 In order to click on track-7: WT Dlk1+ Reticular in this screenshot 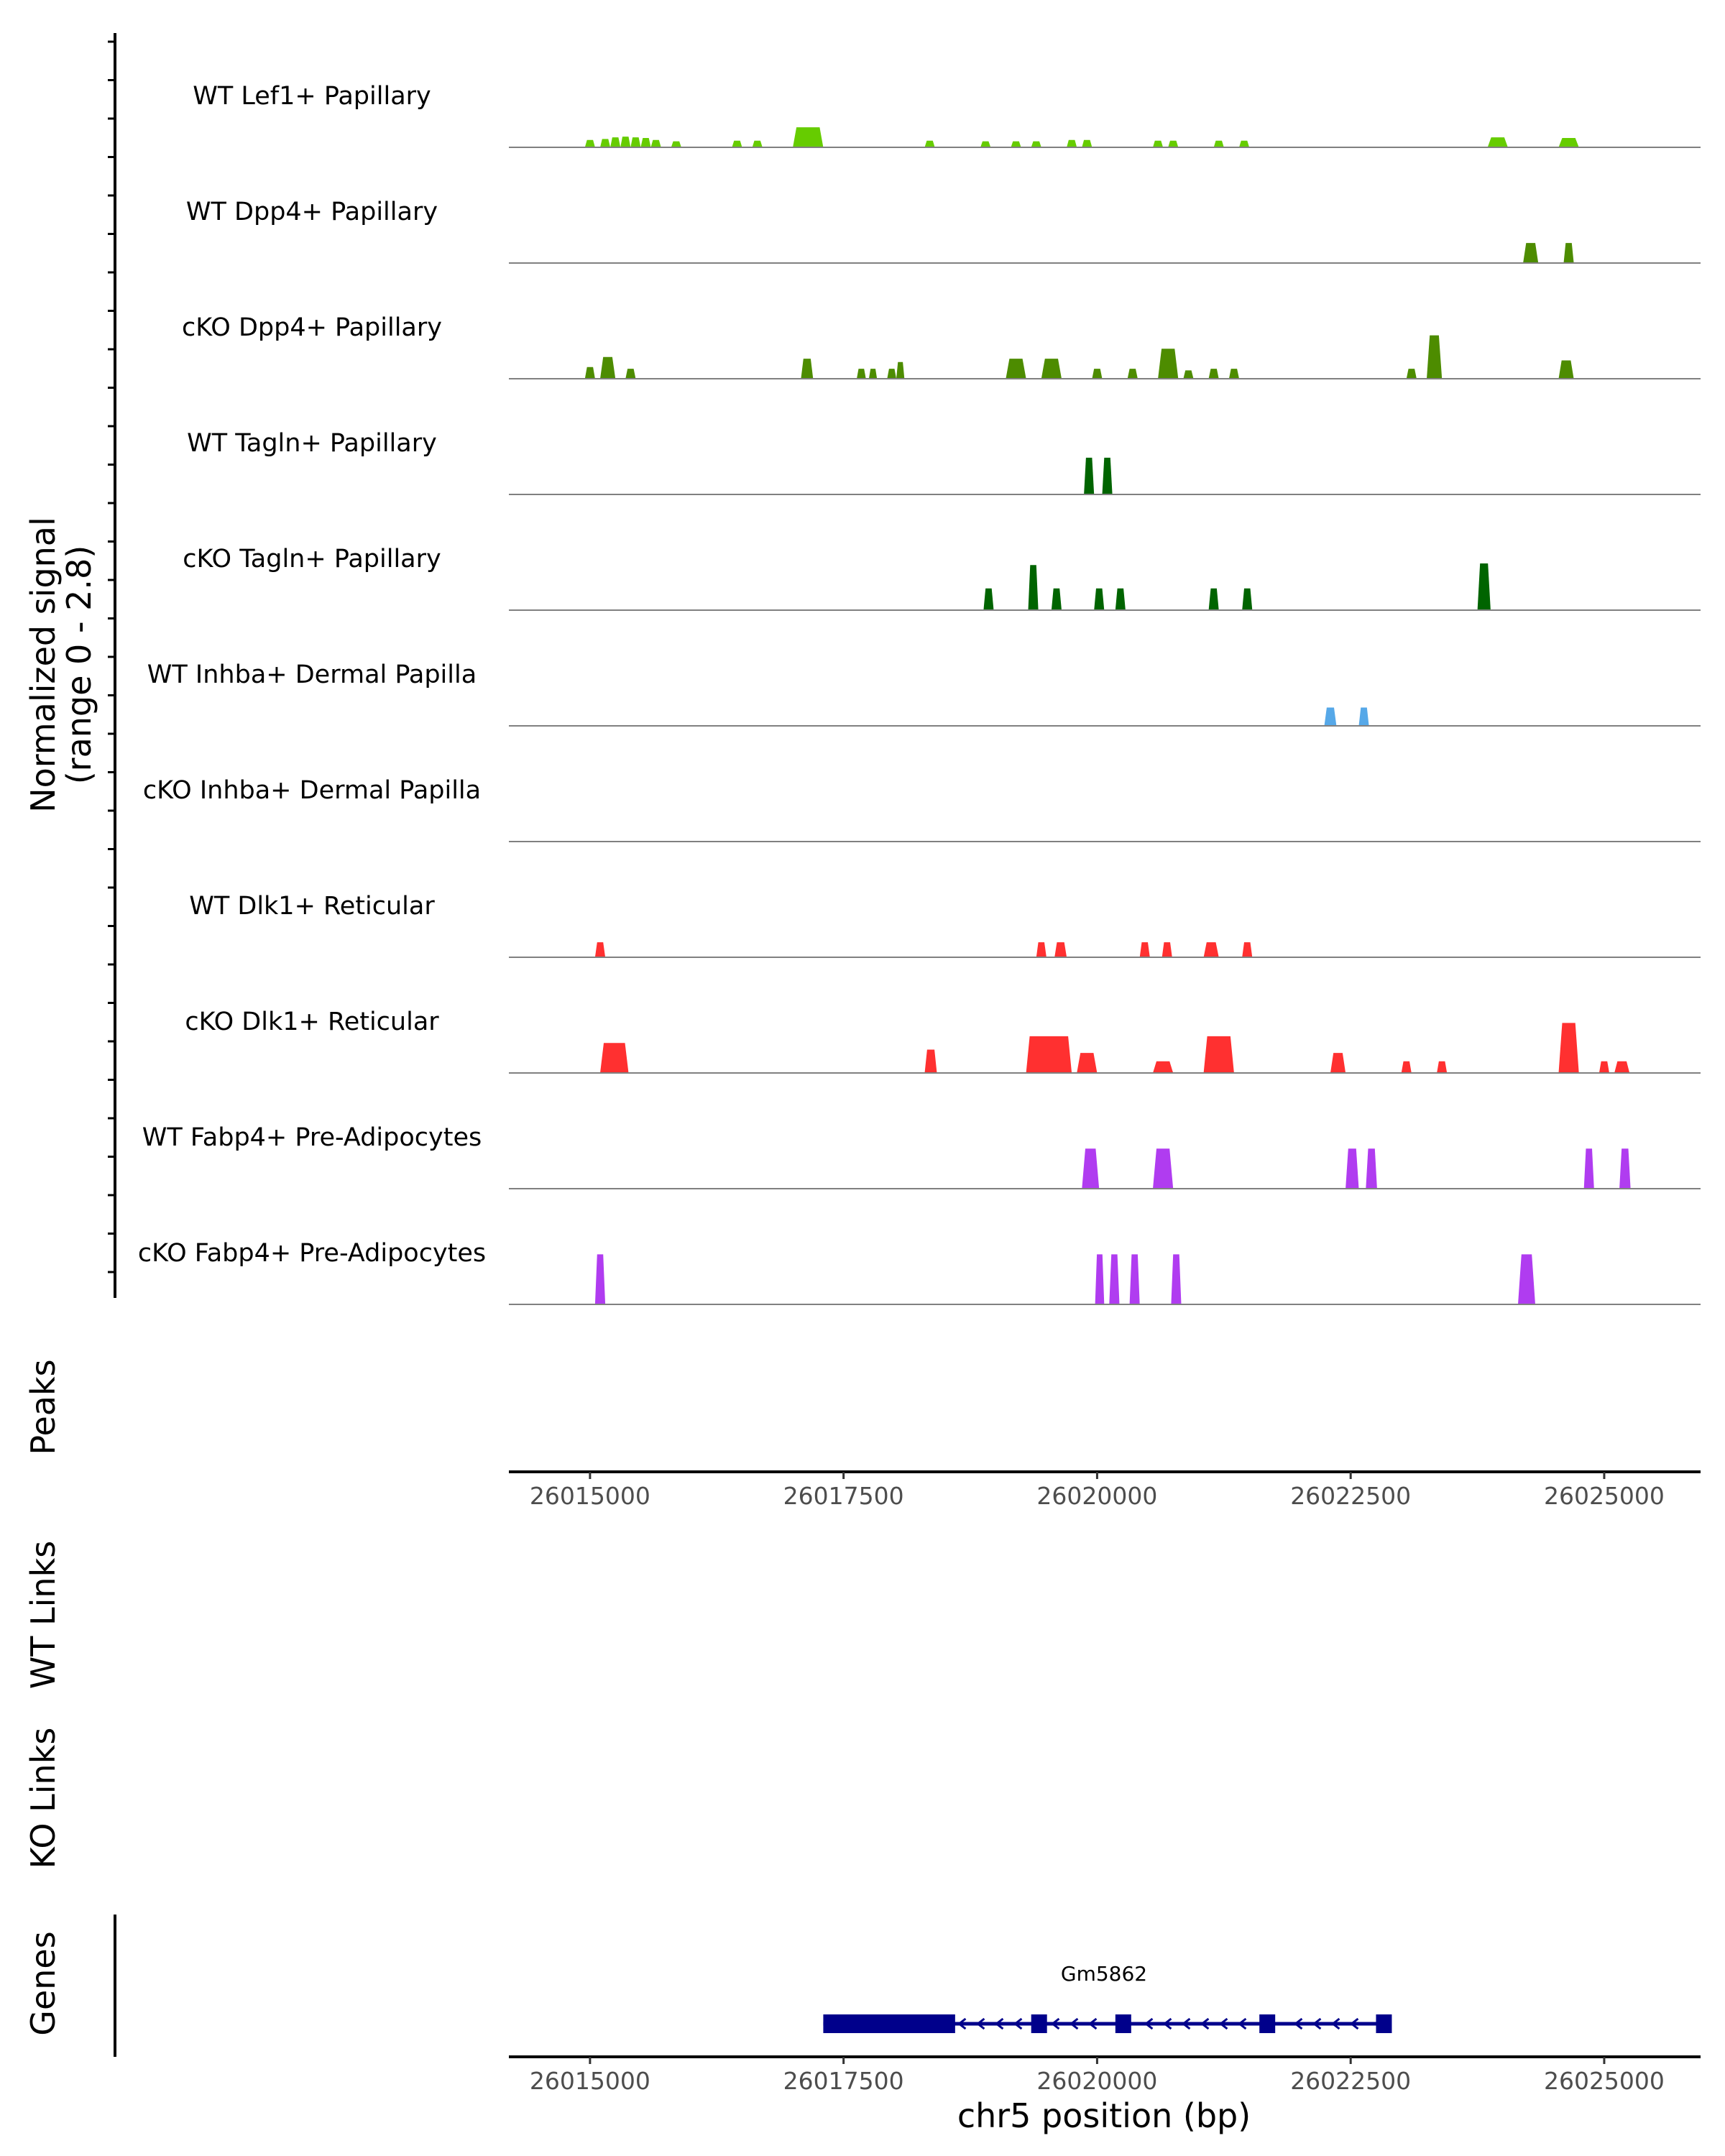, I will do `click(945, 925)`.